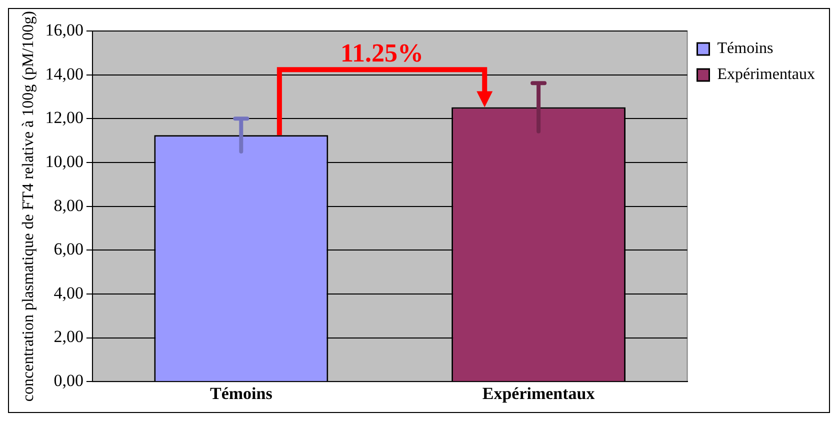 The image size is (838, 421). I want to click on y-axis-title: concentration plasmatique de FT4 relative à 100g (pM/100g), so click(28, 206).